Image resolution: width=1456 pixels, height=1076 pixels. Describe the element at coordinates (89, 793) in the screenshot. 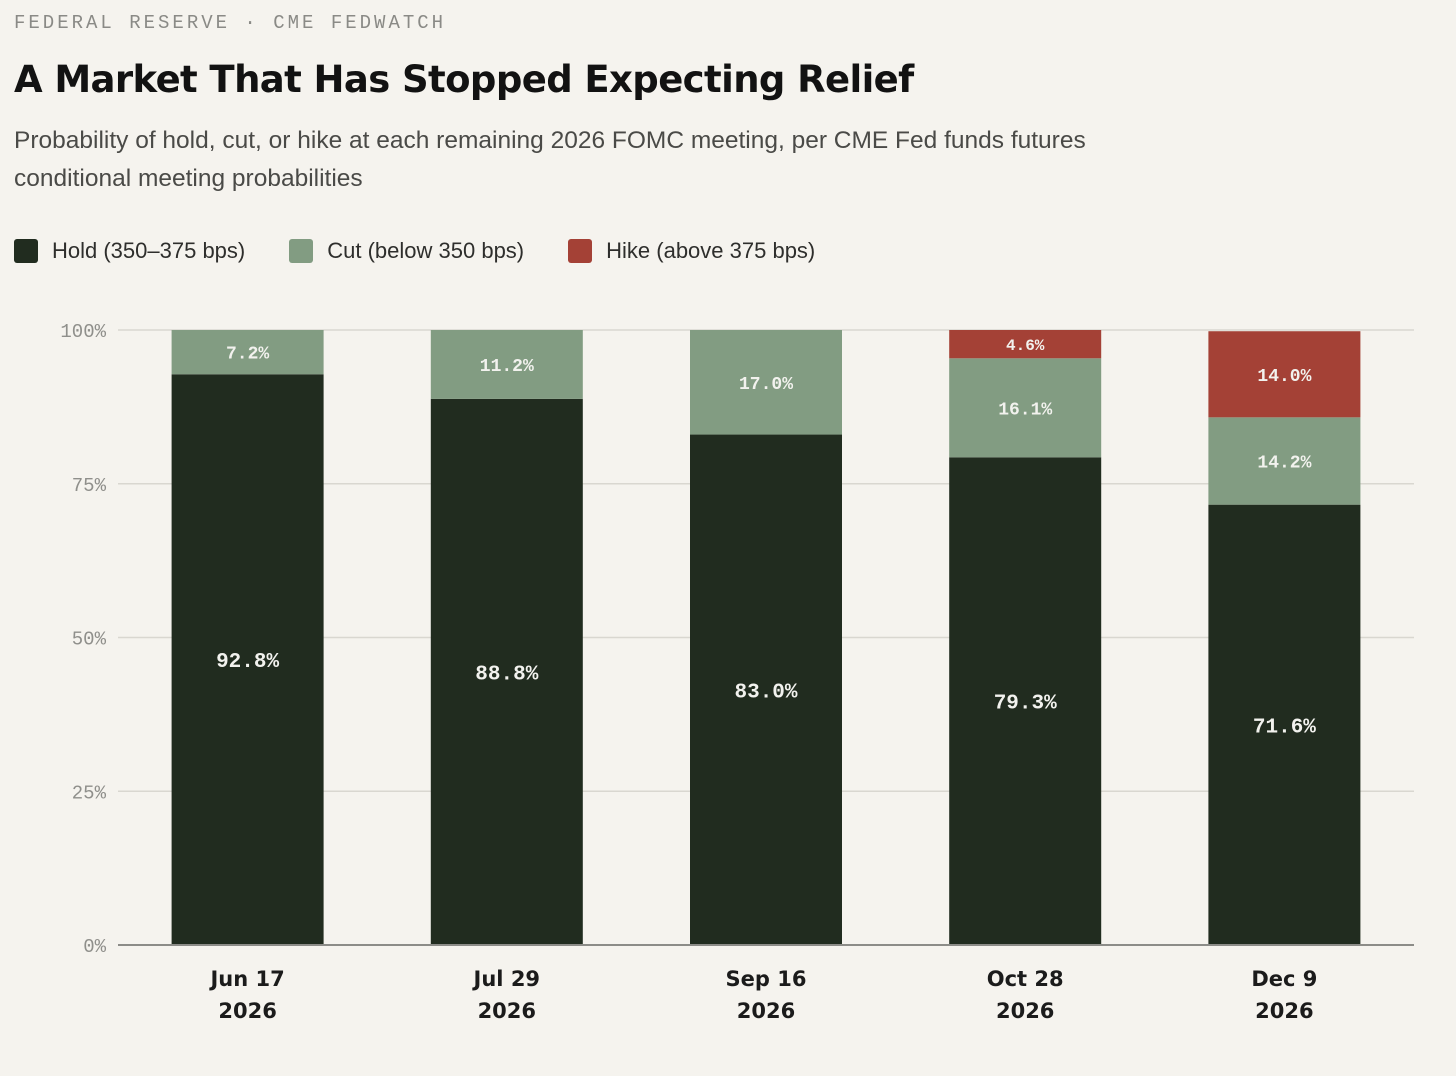

I see `y-tick-label-25: 25%` at that location.